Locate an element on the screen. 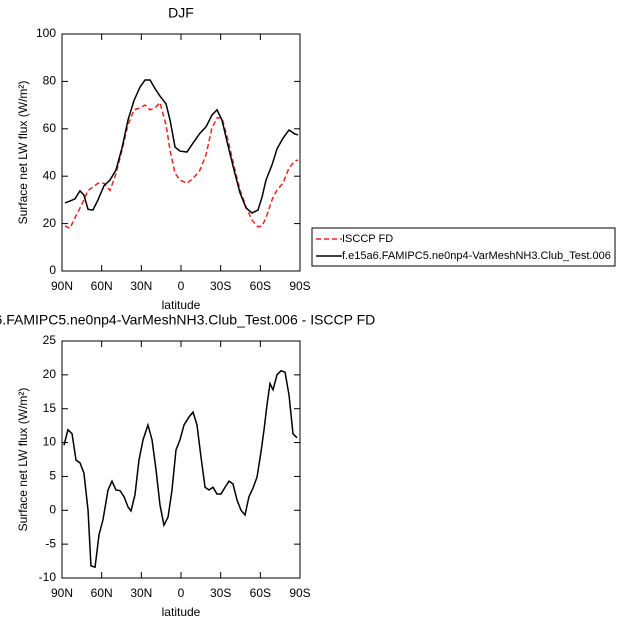  y-tick-label: 80 is located at coordinates (50, 81).